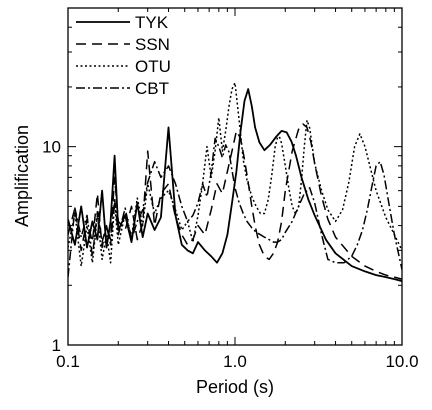 The image size is (432, 410). I want to click on y-tick-label: 1, so click(56, 345).